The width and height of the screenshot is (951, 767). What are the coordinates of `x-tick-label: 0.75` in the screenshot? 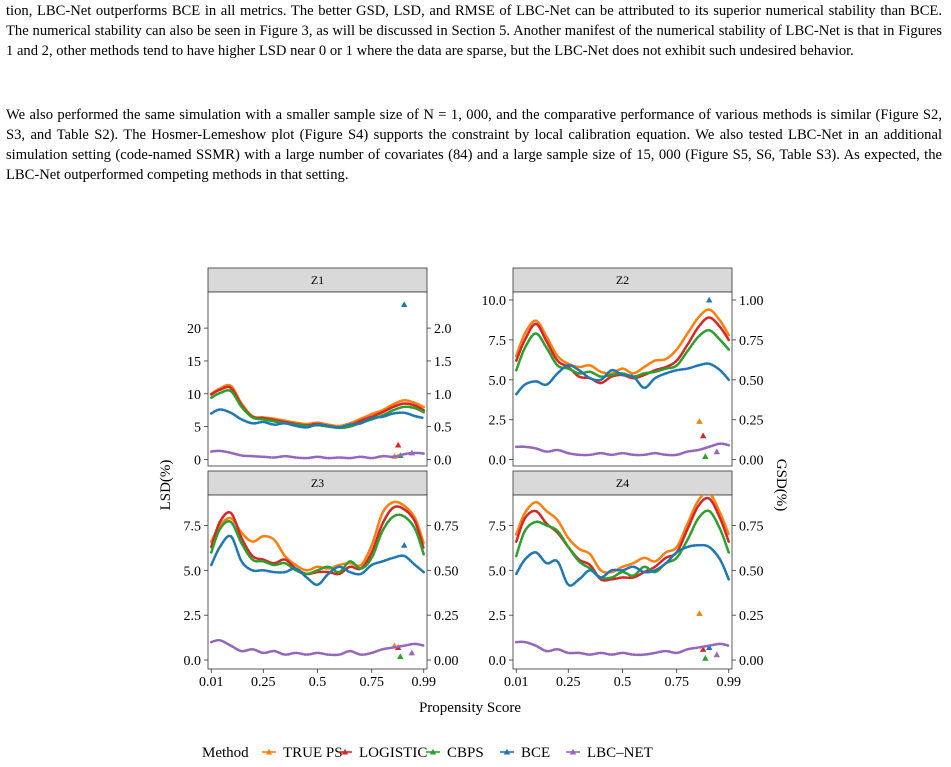 It's located at (371, 682).